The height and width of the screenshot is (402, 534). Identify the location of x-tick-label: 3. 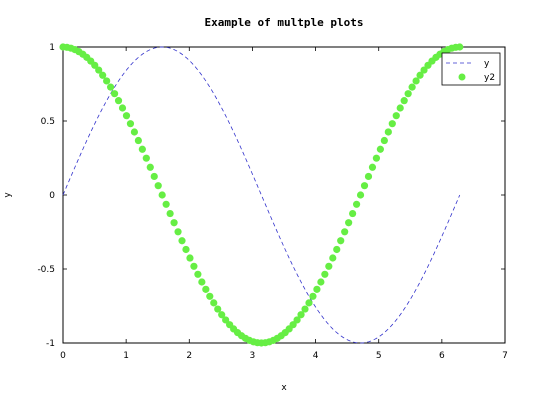
(253, 356).